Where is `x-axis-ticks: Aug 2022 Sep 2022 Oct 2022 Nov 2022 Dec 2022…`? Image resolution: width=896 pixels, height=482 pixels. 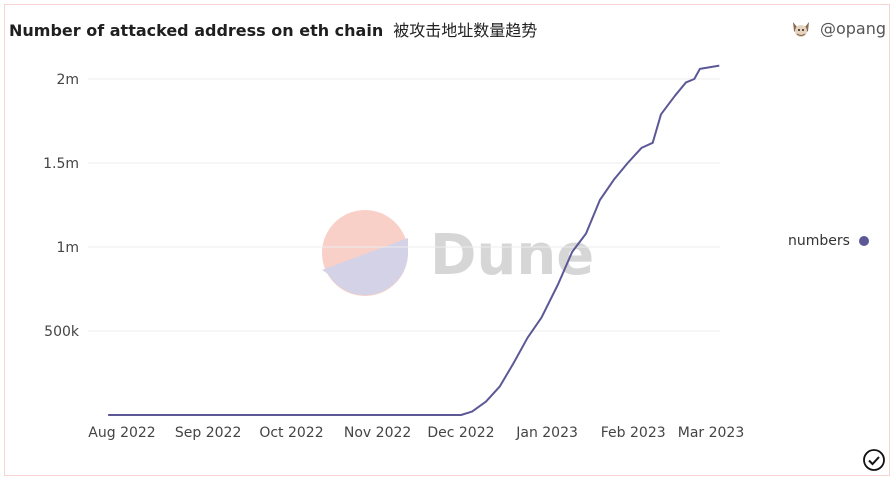
x-axis-ticks: Aug 2022 Sep 2022 Oct 2022 Nov 2022 Dec 2022… is located at coordinates (416, 433).